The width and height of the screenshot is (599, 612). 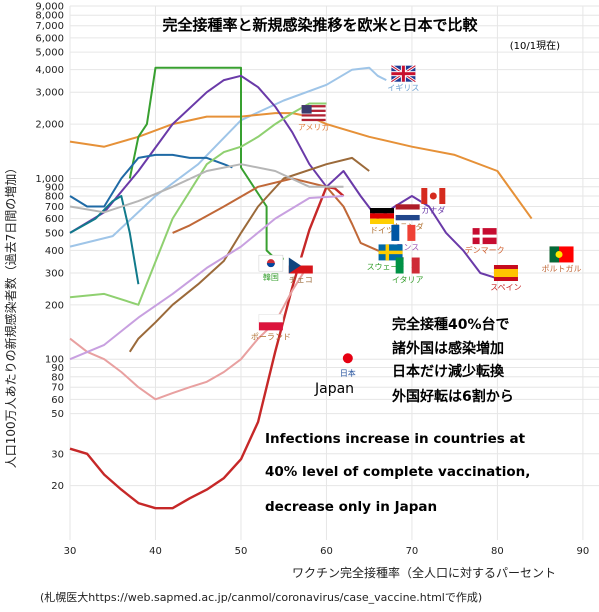 I want to click on y-tick-label: 700, so click(x=54, y=207).